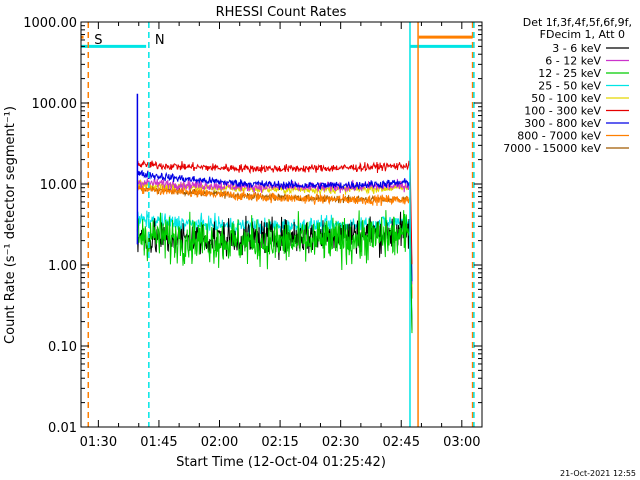 This screenshot has height=480, width=640. Describe the element at coordinates (577, 22) in the screenshot. I see `legend-header-line-1: Det 1f,3f,4f,5f,6f,9f,` at that location.